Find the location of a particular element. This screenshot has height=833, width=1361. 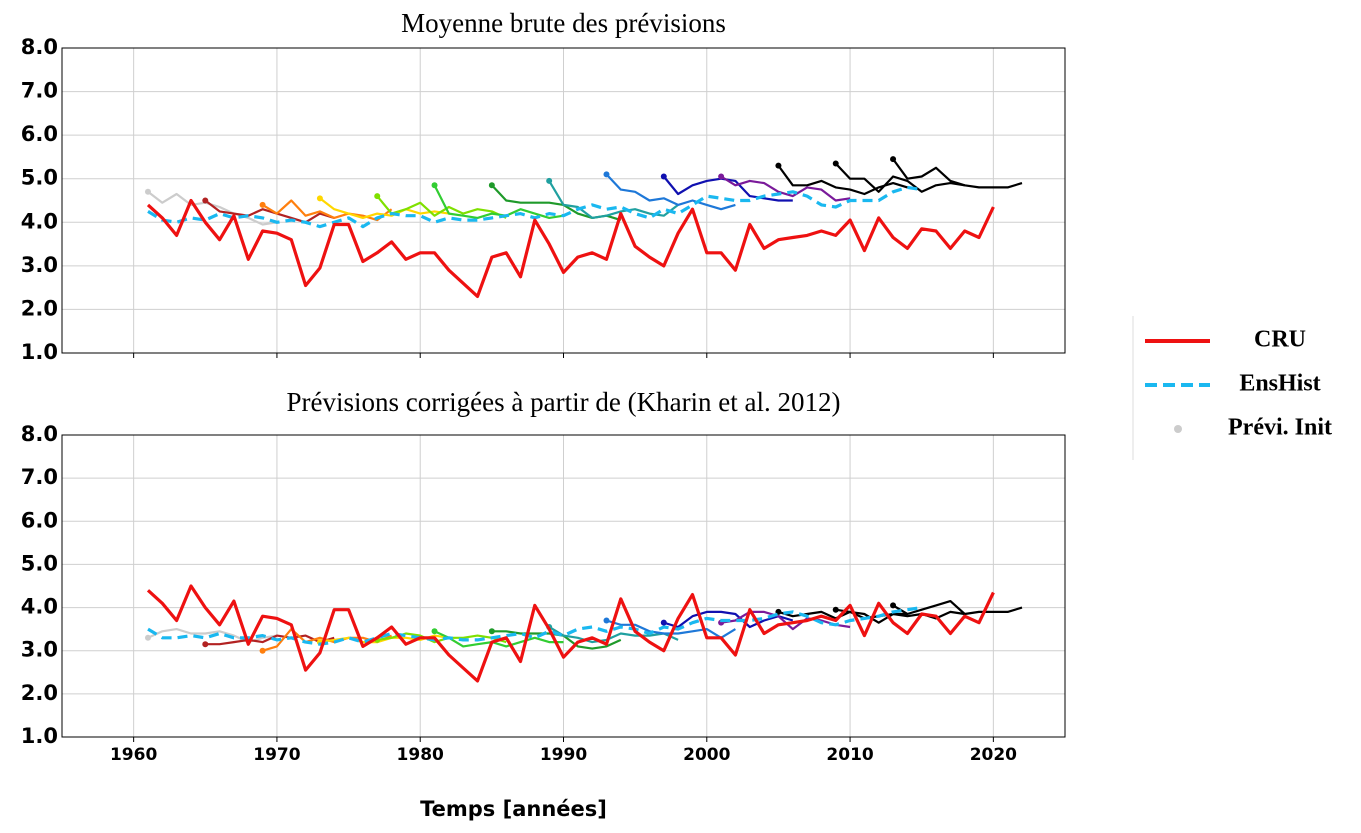

x-tick-label: 2000 is located at coordinates (706, 755).